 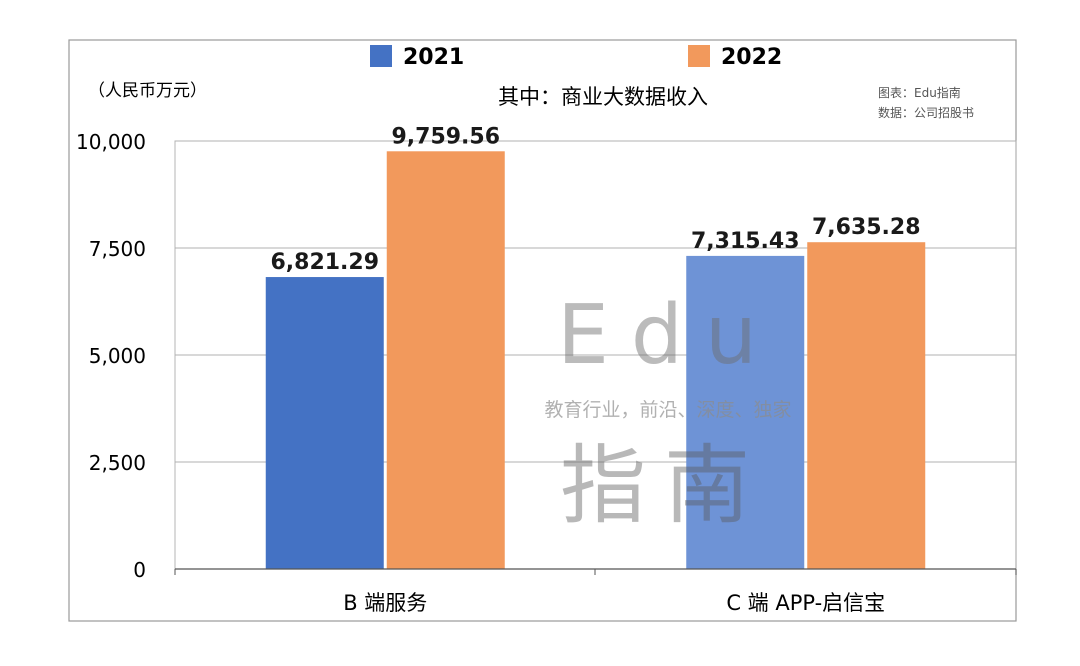 What do you see at coordinates (433, 57) in the screenshot?
I see `legend-label-2021: 2021` at bounding box center [433, 57].